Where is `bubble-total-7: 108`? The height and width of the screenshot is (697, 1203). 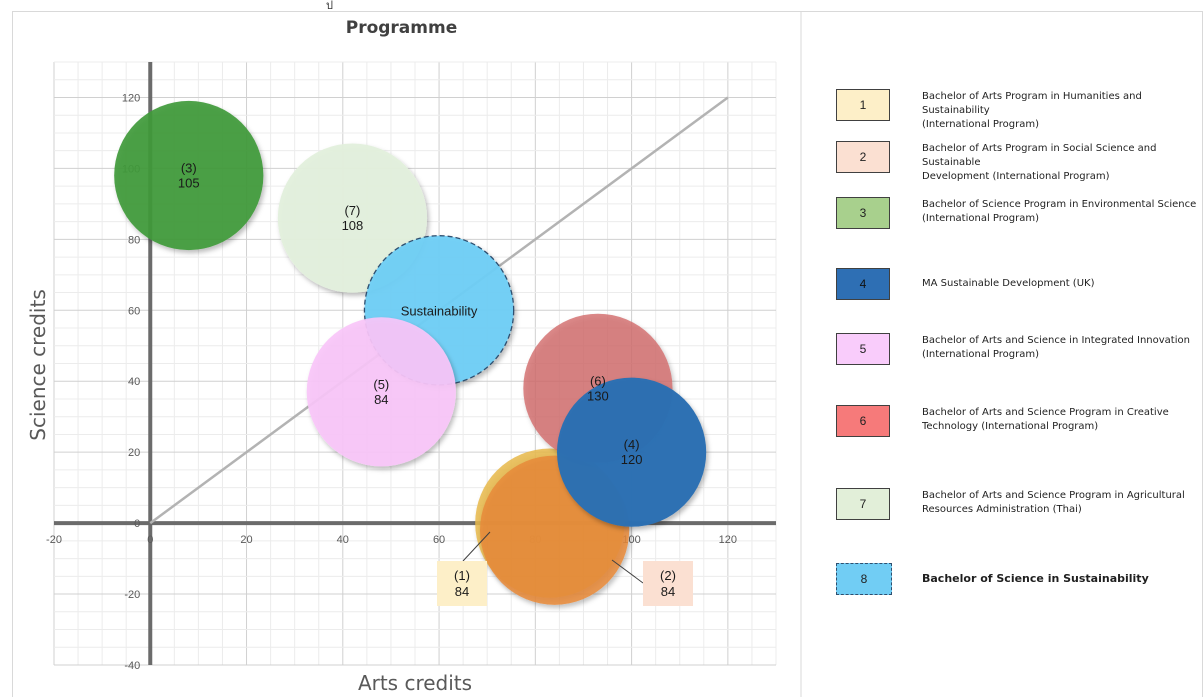
bubble-total-7: 108 is located at coordinates (353, 225).